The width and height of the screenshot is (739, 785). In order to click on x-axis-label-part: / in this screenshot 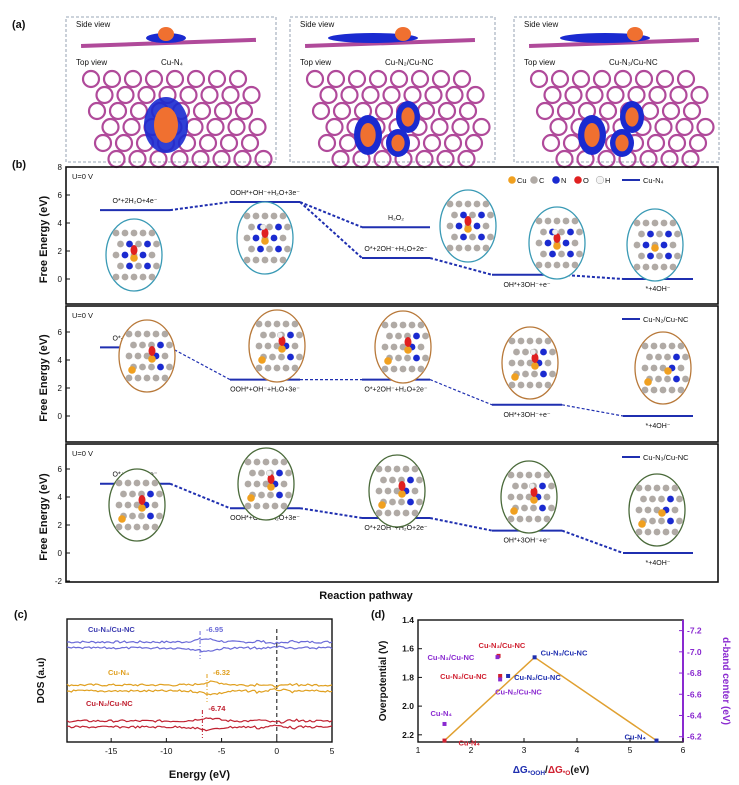, I will do `click(546, 770)`.